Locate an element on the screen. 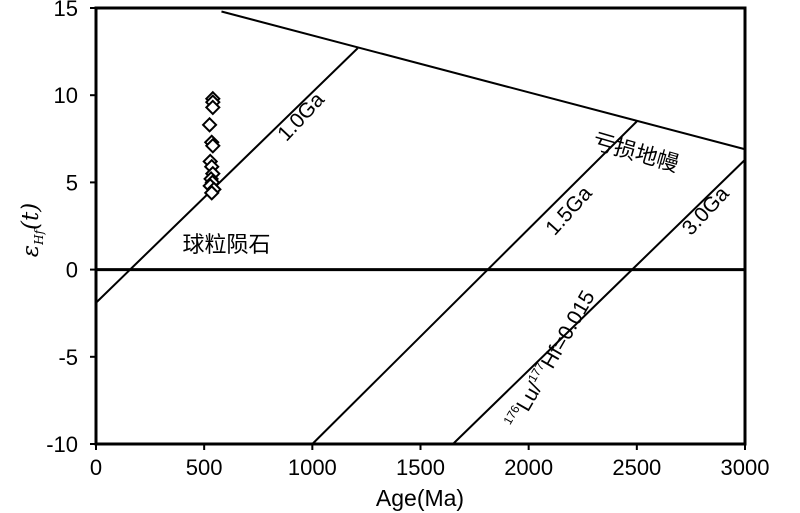  y-tick-label: -5 is located at coordinates (68, 357).